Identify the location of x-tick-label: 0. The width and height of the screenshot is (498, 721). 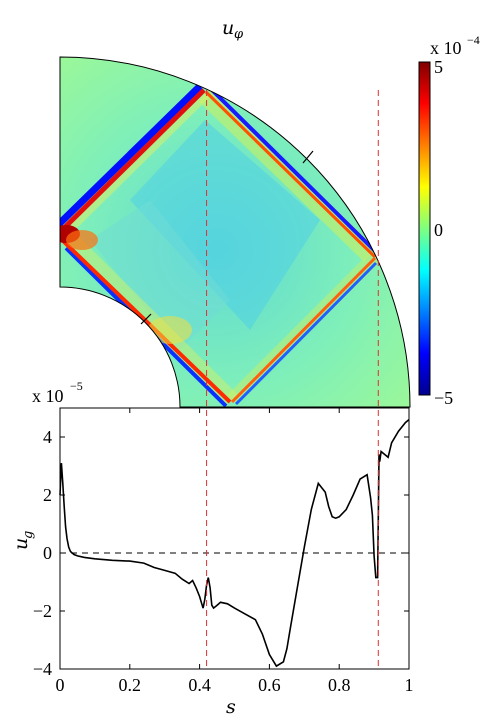
(60, 685).